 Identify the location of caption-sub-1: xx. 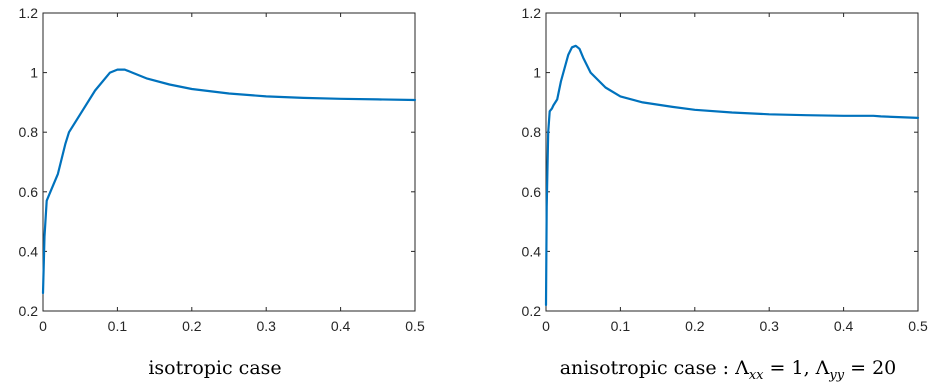
(756, 375).